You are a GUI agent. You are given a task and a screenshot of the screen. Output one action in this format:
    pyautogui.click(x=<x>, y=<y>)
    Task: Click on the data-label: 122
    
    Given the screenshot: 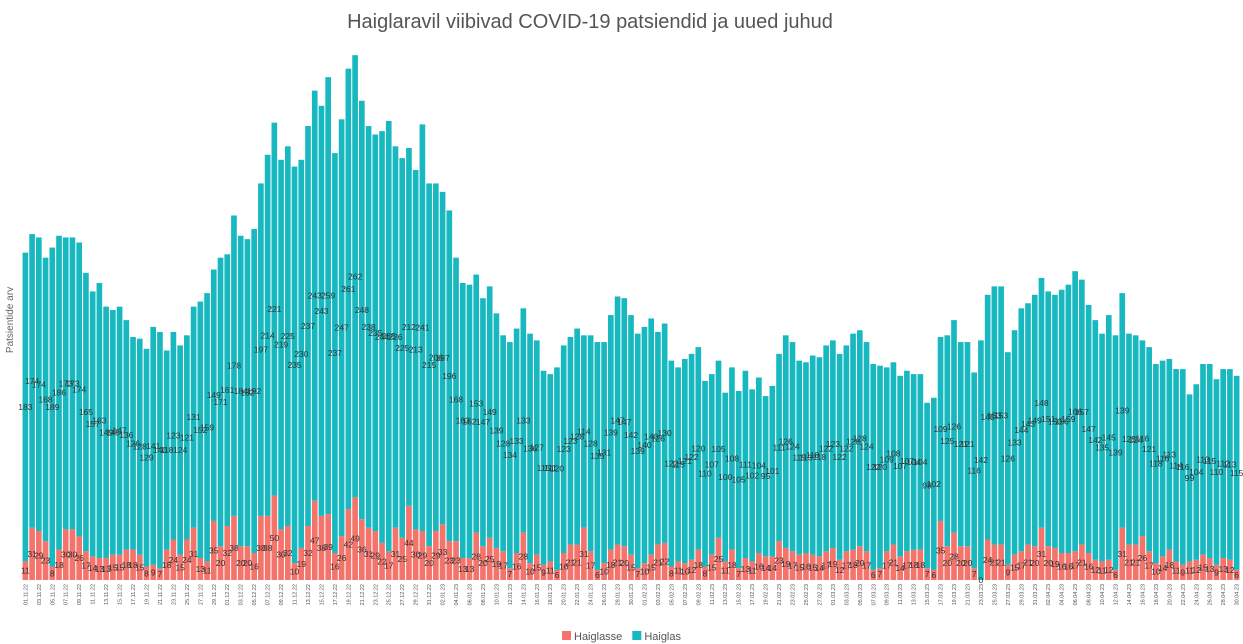 What is the action you would take?
    pyautogui.click(x=691, y=457)
    